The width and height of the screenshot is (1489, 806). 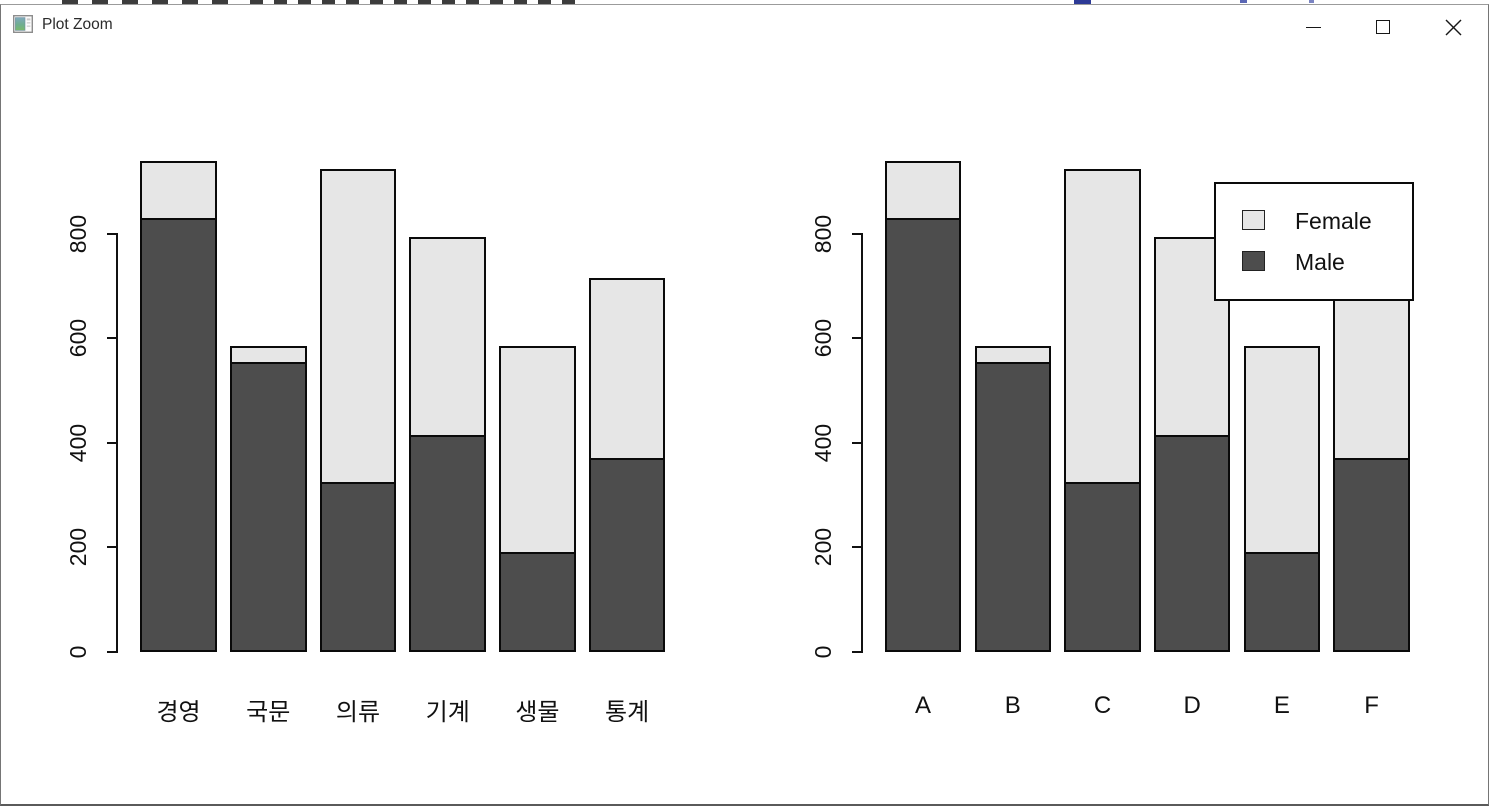 I want to click on background-window-sliver, so click(x=744, y=2).